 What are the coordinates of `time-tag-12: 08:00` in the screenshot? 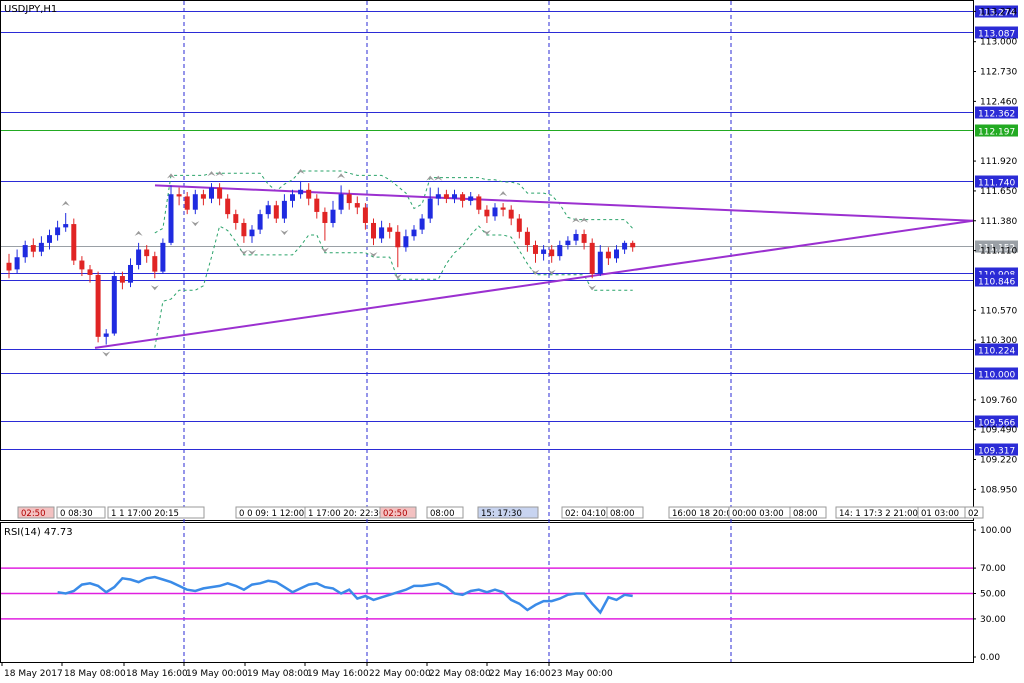 It's located at (805, 514).